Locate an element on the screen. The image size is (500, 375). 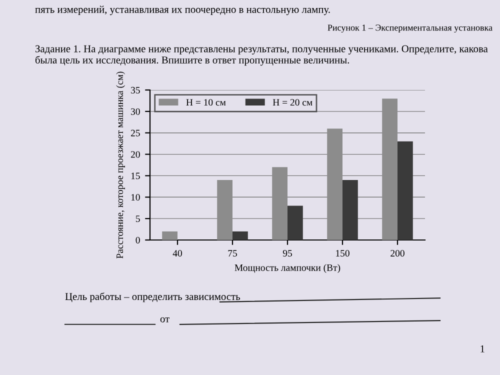
text: пять измерений, устанавливая их поочередно в настольную лампу. is located at coordinates (182, 11).